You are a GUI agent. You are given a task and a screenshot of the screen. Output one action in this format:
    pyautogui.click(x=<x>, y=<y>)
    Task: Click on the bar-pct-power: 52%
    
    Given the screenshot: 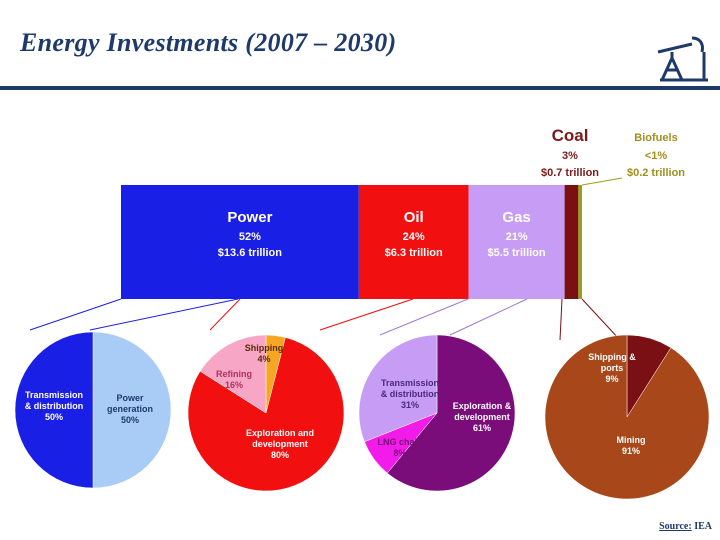 What is the action you would take?
    pyautogui.click(x=250, y=237)
    